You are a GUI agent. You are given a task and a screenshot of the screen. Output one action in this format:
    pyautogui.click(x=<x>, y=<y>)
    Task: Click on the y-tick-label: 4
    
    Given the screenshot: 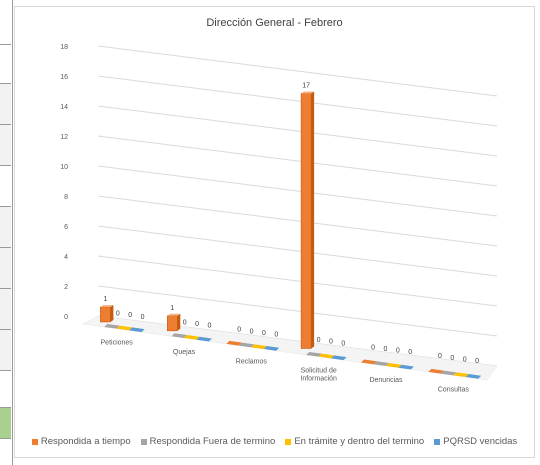 What is the action you would take?
    pyautogui.click(x=66, y=257)
    